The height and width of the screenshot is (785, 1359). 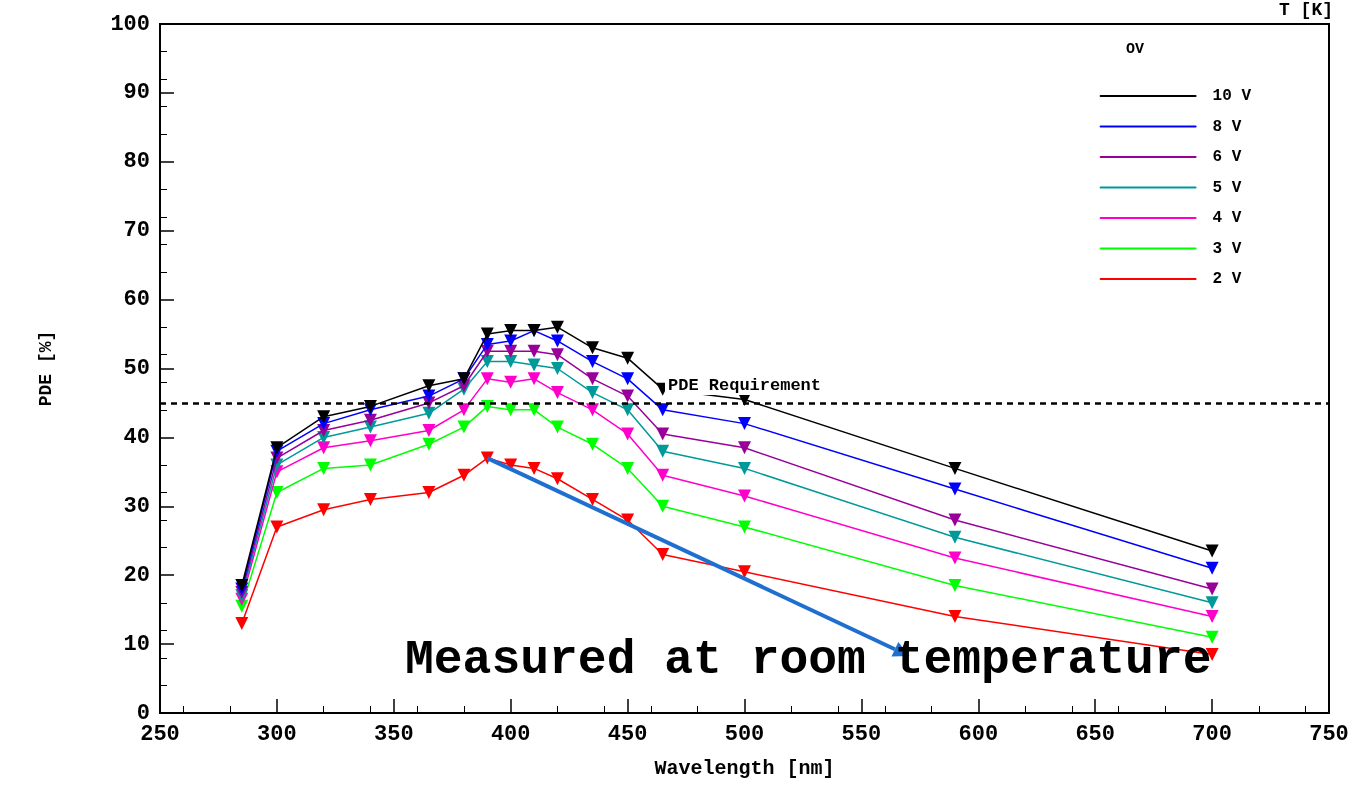 What do you see at coordinates (130, 24) in the screenshot?
I see `y-tick-label: 100` at bounding box center [130, 24].